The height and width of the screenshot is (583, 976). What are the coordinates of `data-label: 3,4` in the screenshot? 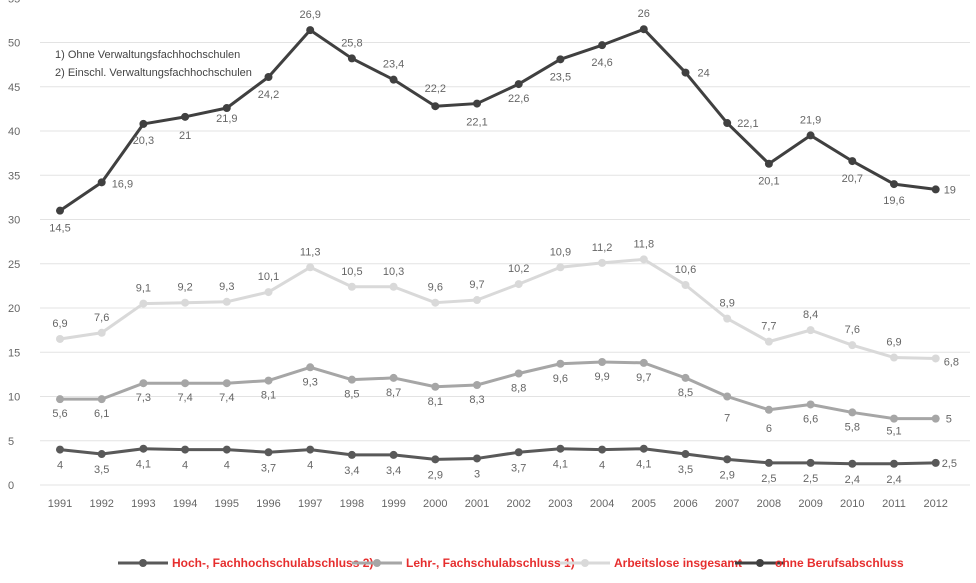 It's located at (351, 471).